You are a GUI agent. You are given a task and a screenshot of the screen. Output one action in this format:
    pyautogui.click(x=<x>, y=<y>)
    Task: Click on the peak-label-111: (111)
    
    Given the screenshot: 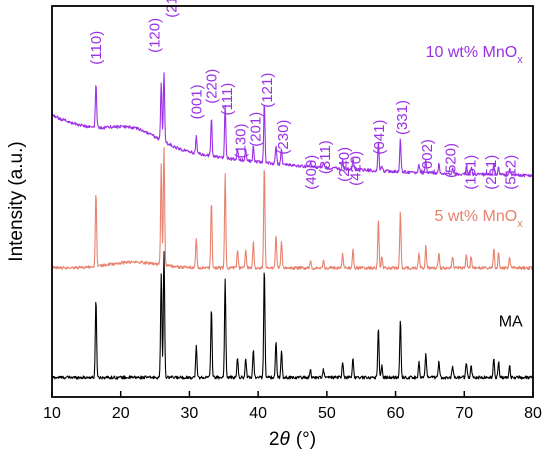 What is the action you would take?
    pyautogui.click(x=227, y=99)
    